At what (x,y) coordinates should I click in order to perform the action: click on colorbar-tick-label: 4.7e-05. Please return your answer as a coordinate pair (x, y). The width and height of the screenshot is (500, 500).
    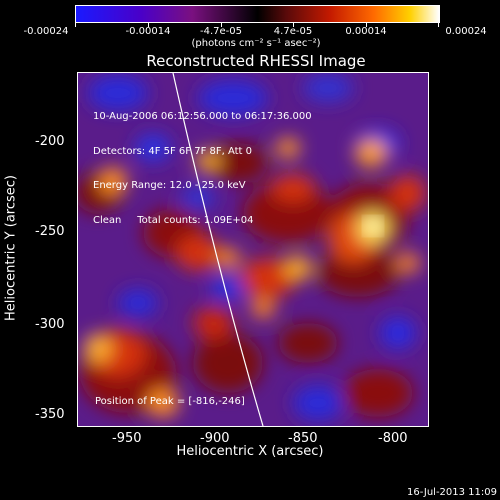
    Looking at the image, I should click on (293, 31).